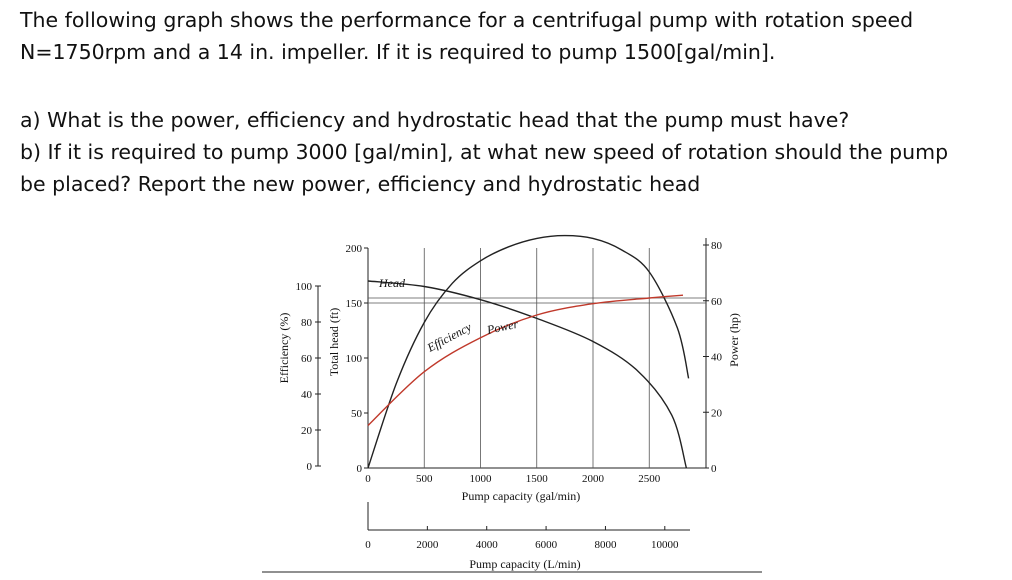  Describe the element at coordinates (605, 545) in the screenshot. I see `x2-tick-label: 8000` at that location.